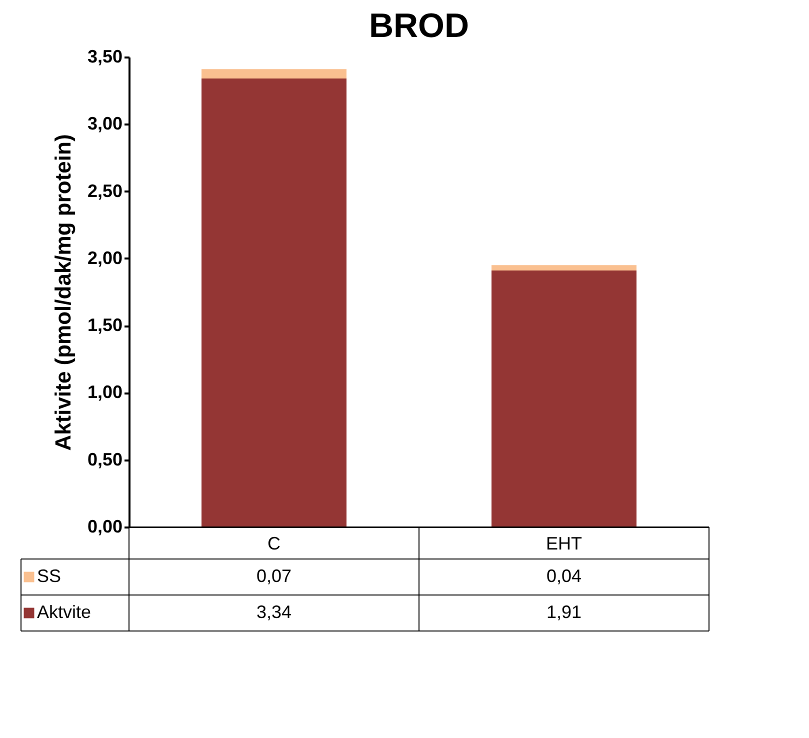 The image size is (809, 738). Describe the element at coordinates (564, 612) in the screenshot. I see `data-label: 1,91` at that location.